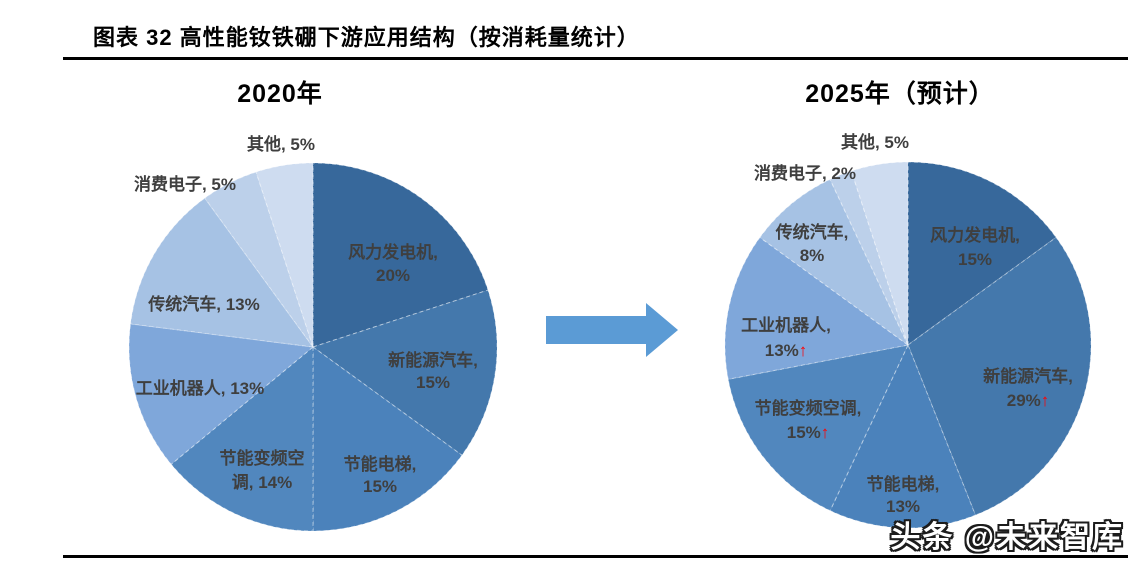  What do you see at coordinates (262, 470) in the screenshot?
I see `pie-label-节能变频空调-2020: 节能变频空调, 14%` at bounding box center [262, 470].